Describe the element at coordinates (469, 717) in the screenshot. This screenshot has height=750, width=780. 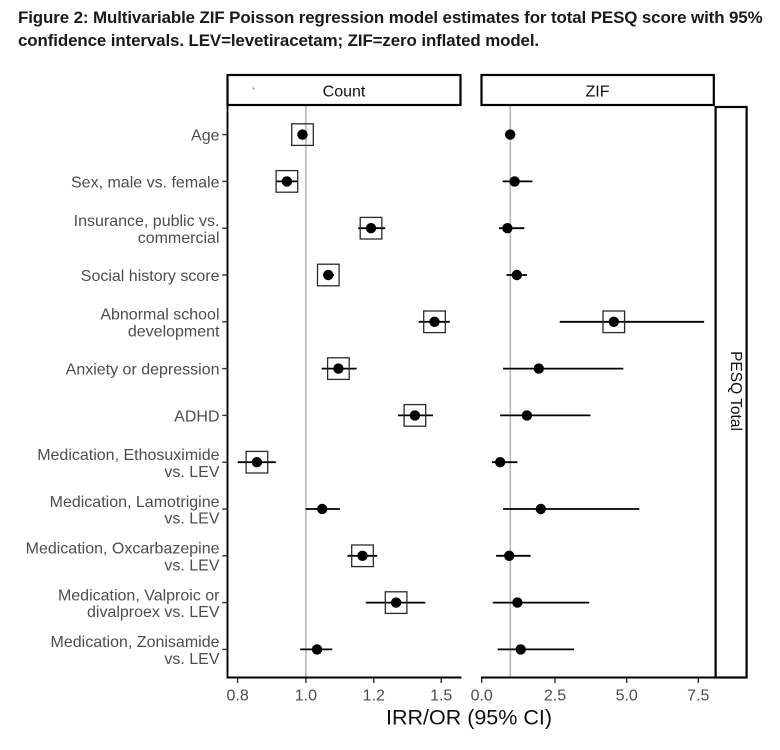
I see `svg-text: IRR/OR (95% CI)` at that location.